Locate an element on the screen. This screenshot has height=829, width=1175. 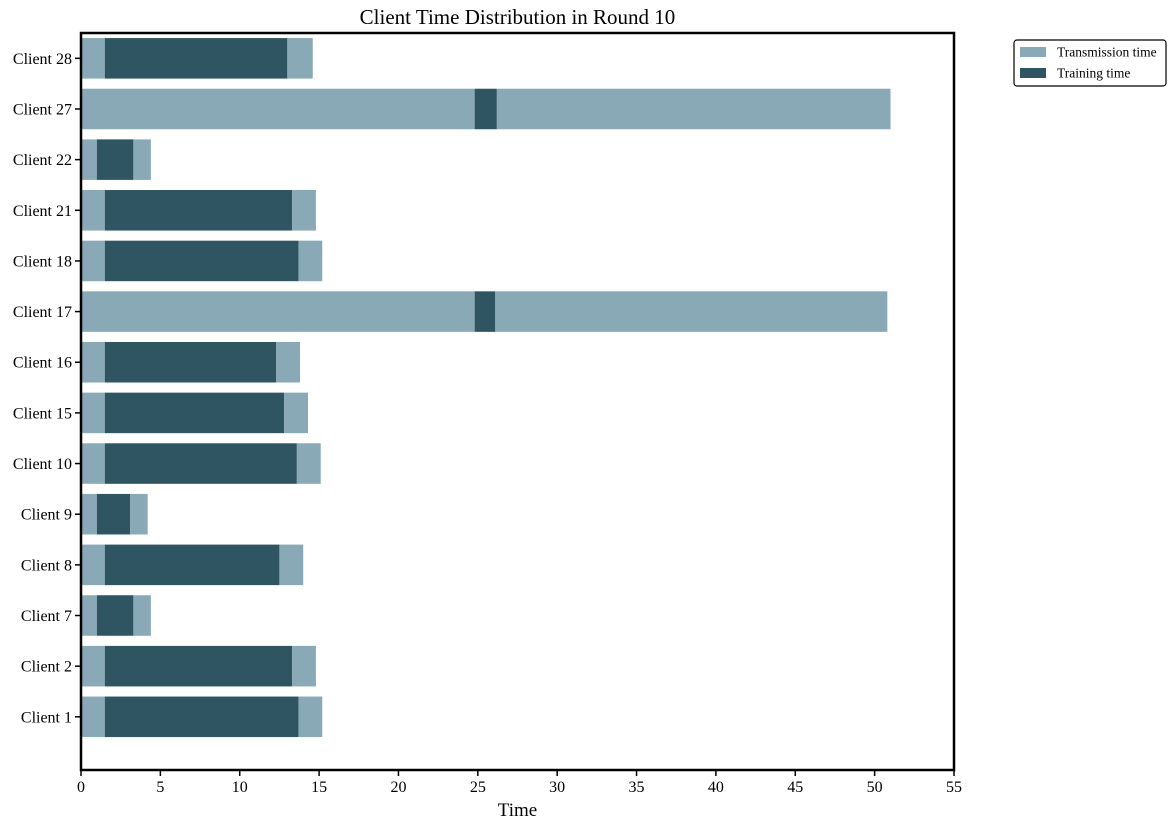
bar-client-27-training-time is located at coordinates (485, 109).